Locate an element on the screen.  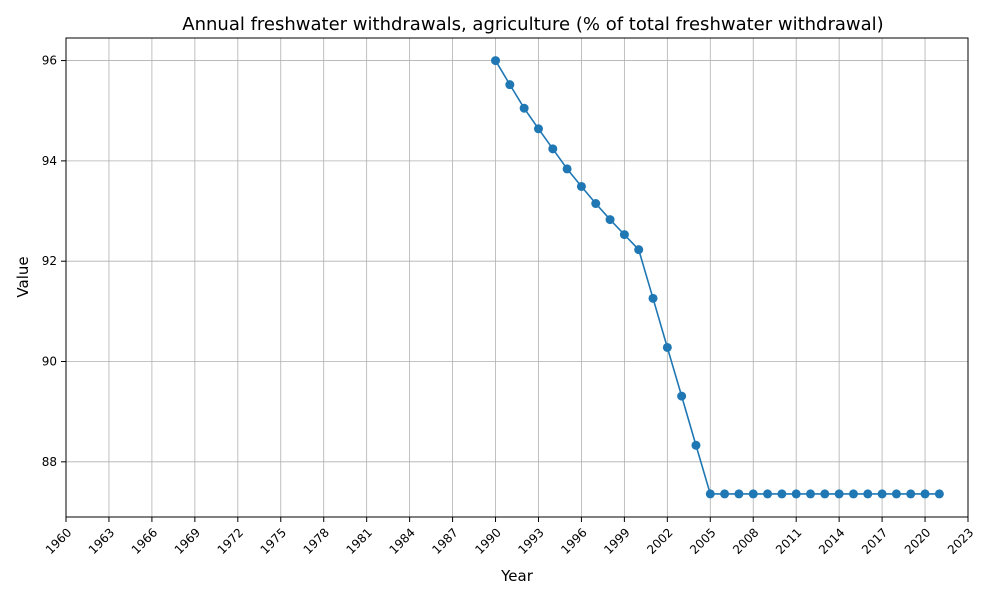
x-tick-label: 1960 is located at coordinates (58, 540).